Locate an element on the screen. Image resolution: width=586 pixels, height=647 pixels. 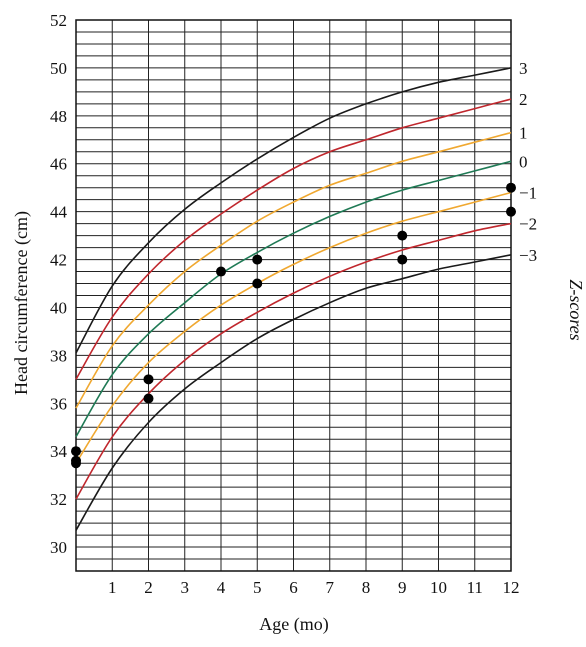
z-score-label: 2 is located at coordinates (523, 99).